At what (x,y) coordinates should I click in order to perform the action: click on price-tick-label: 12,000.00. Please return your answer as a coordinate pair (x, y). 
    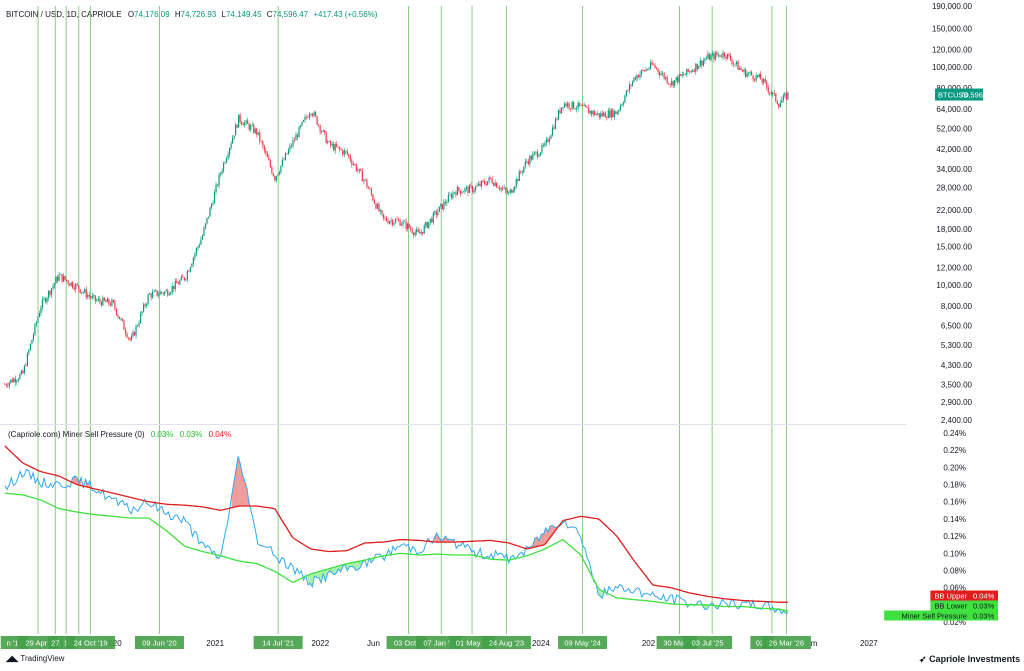
    Looking at the image, I should click on (954, 268).